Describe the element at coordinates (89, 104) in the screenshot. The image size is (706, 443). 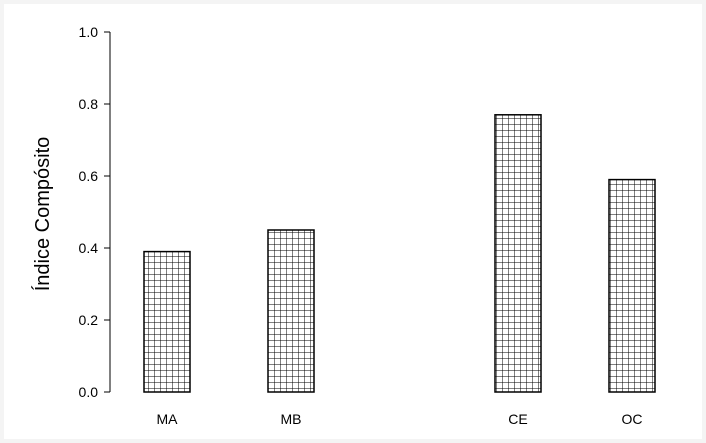
I see `y-tick-label: 0.8` at that location.